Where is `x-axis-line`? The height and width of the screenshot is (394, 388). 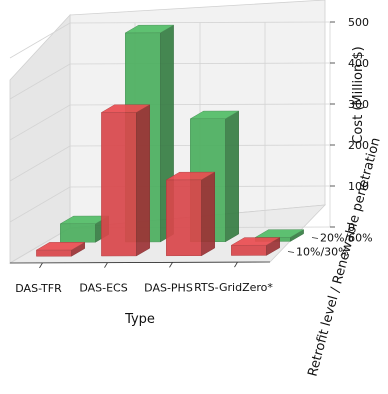 x-axis-line is located at coordinates (140, 262).